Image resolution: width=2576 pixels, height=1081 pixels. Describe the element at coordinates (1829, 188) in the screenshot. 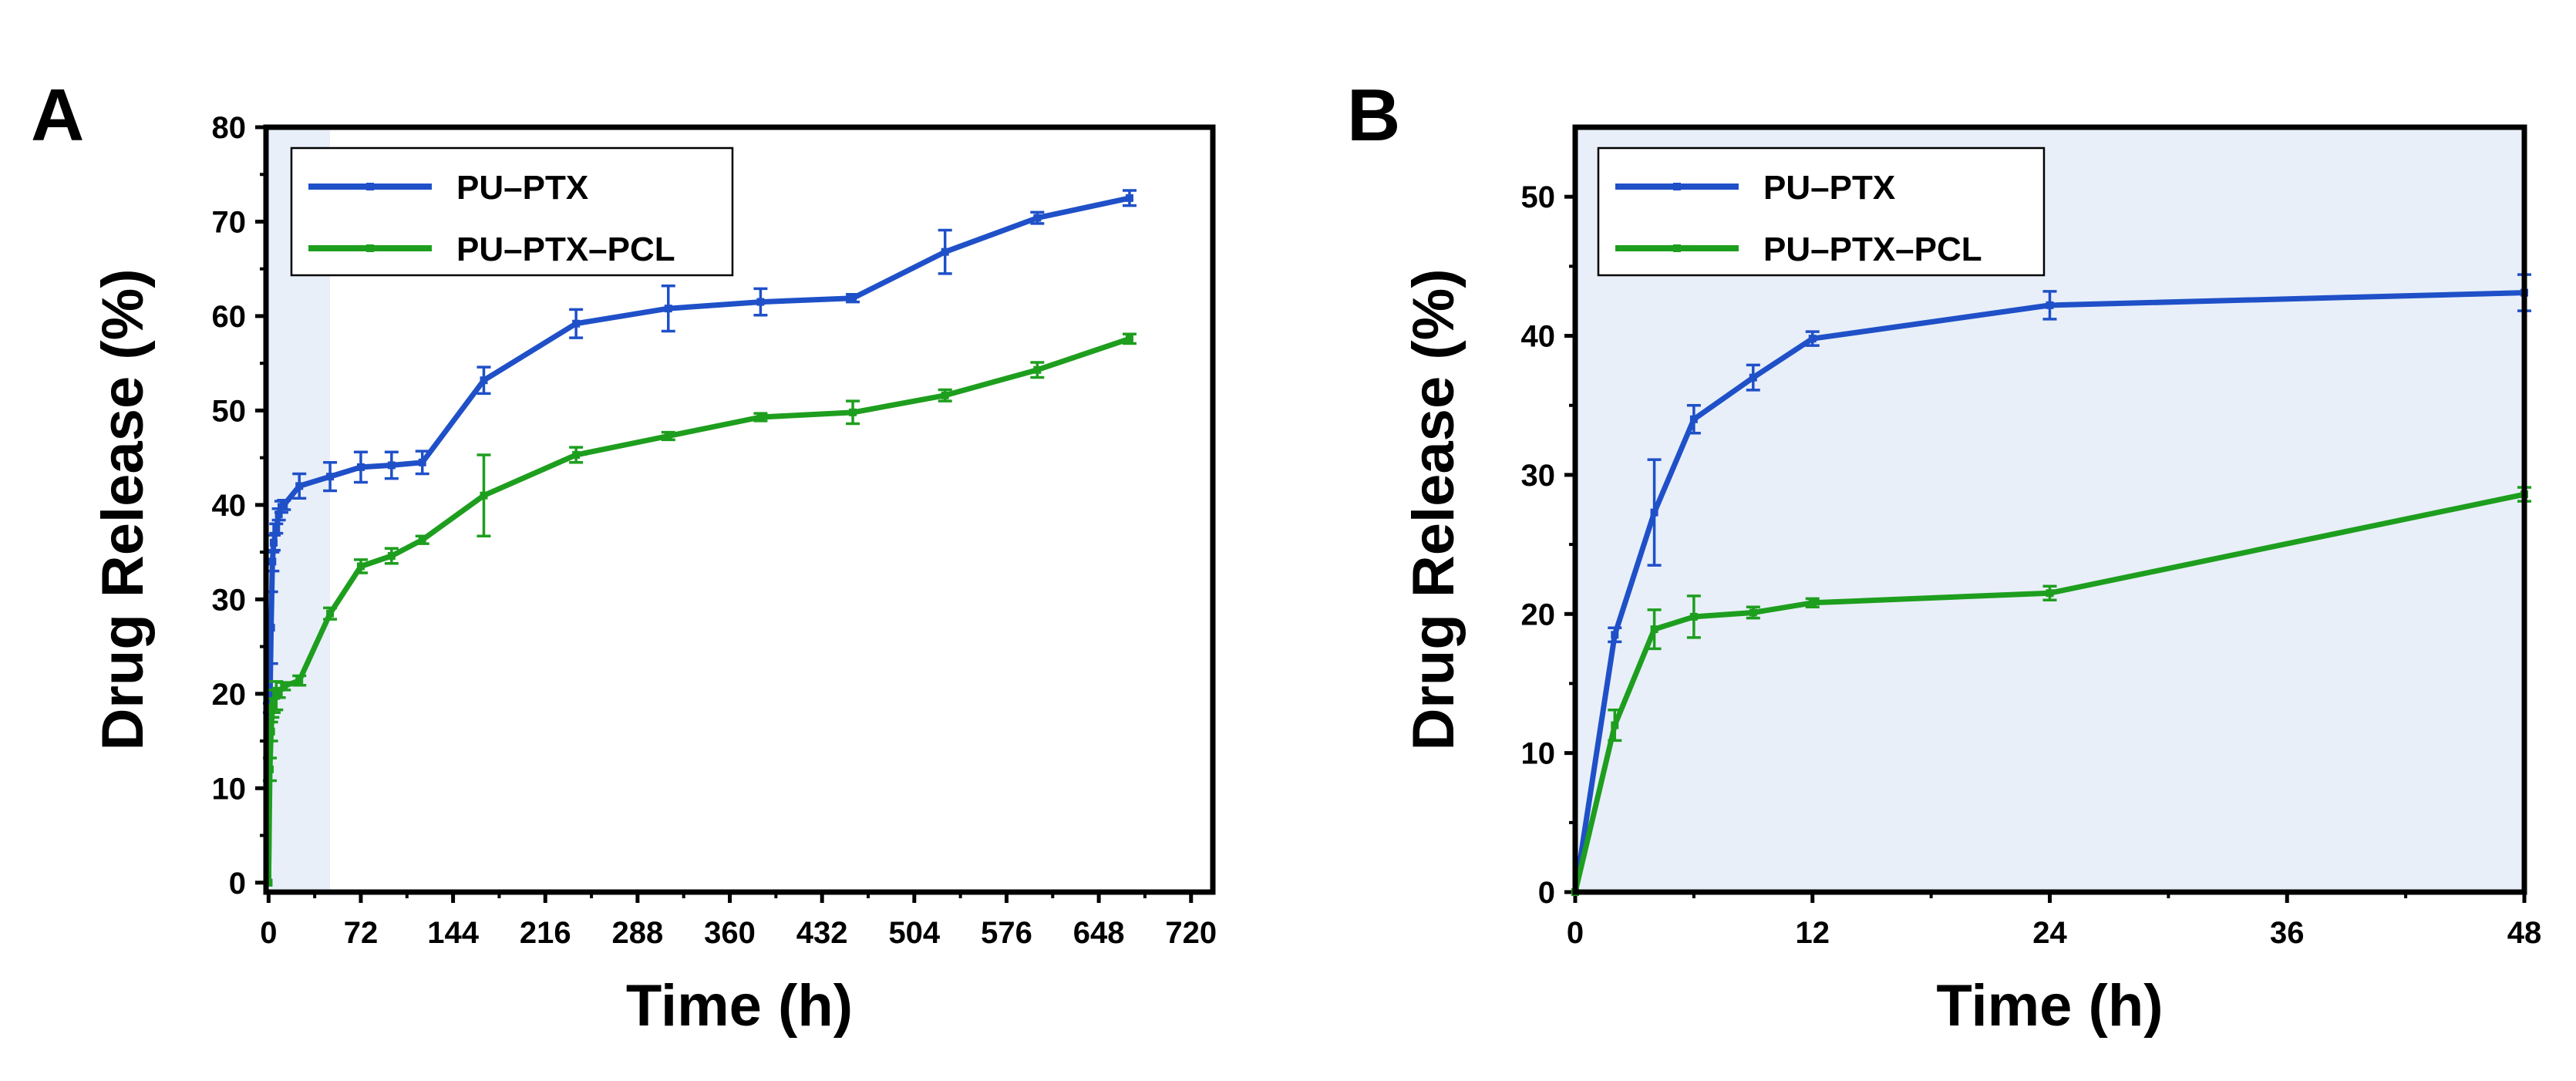

I see `legend-label-pu-ptx-b: PU–PTX` at that location.